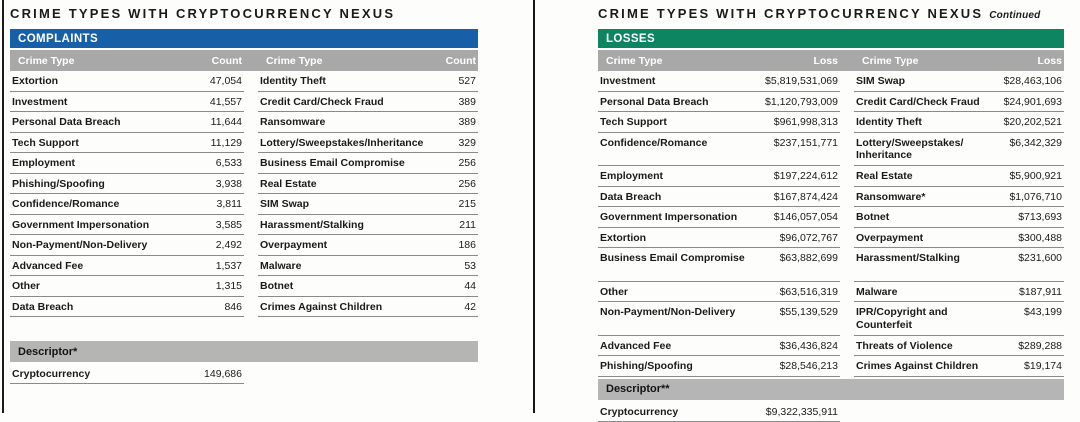  What do you see at coordinates (1028, 346) in the screenshot?
I see `amount-cell: $289,288` at bounding box center [1028, 346].